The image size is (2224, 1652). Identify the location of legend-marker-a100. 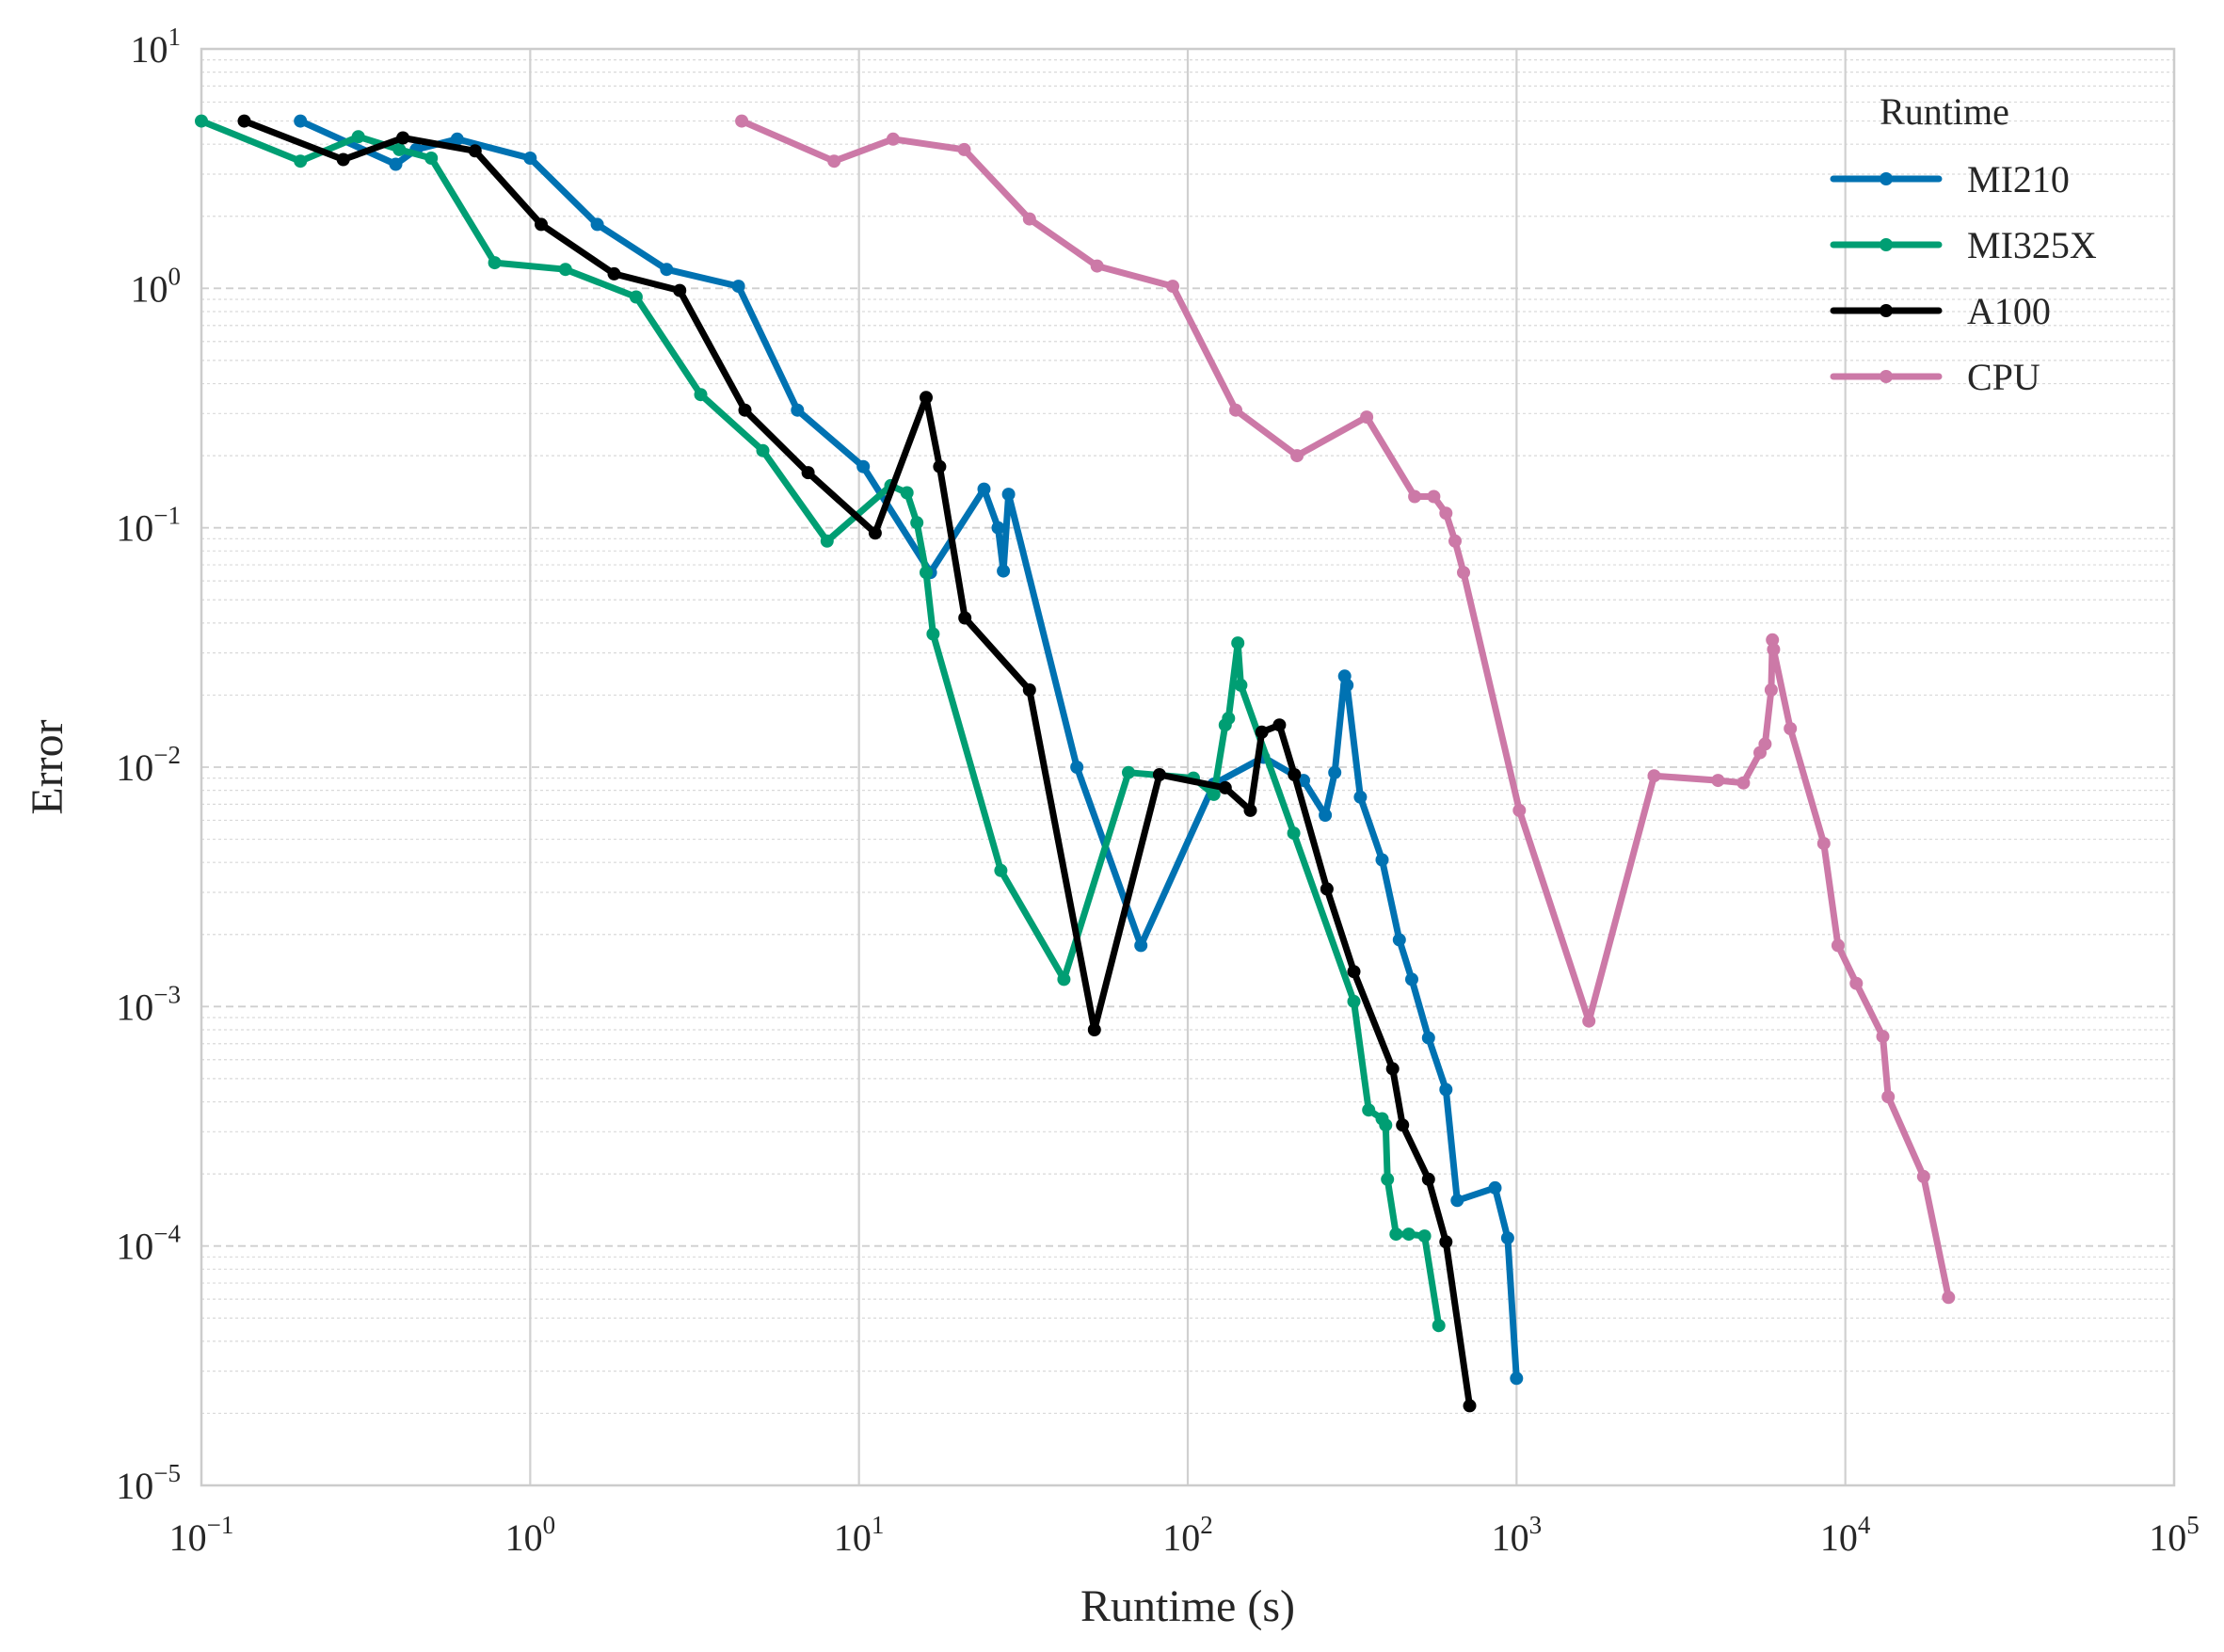
(1886, 310).